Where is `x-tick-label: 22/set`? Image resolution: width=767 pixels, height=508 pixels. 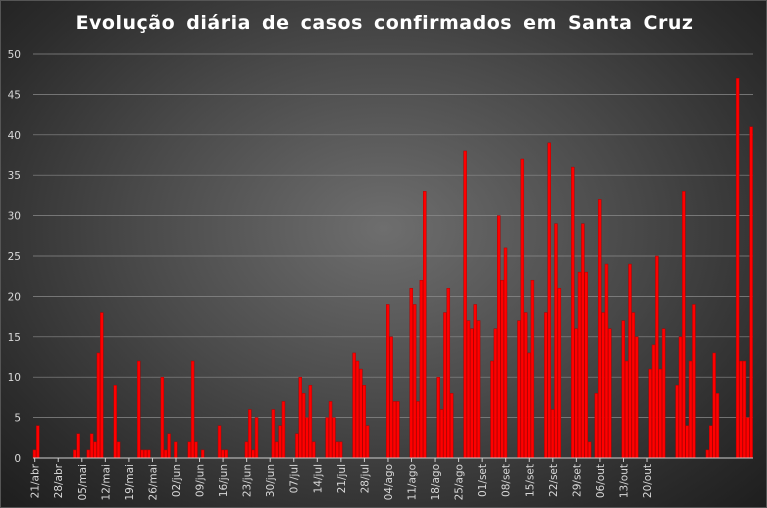
x-tick-label: 22/set is located at coordinates (554, 480).